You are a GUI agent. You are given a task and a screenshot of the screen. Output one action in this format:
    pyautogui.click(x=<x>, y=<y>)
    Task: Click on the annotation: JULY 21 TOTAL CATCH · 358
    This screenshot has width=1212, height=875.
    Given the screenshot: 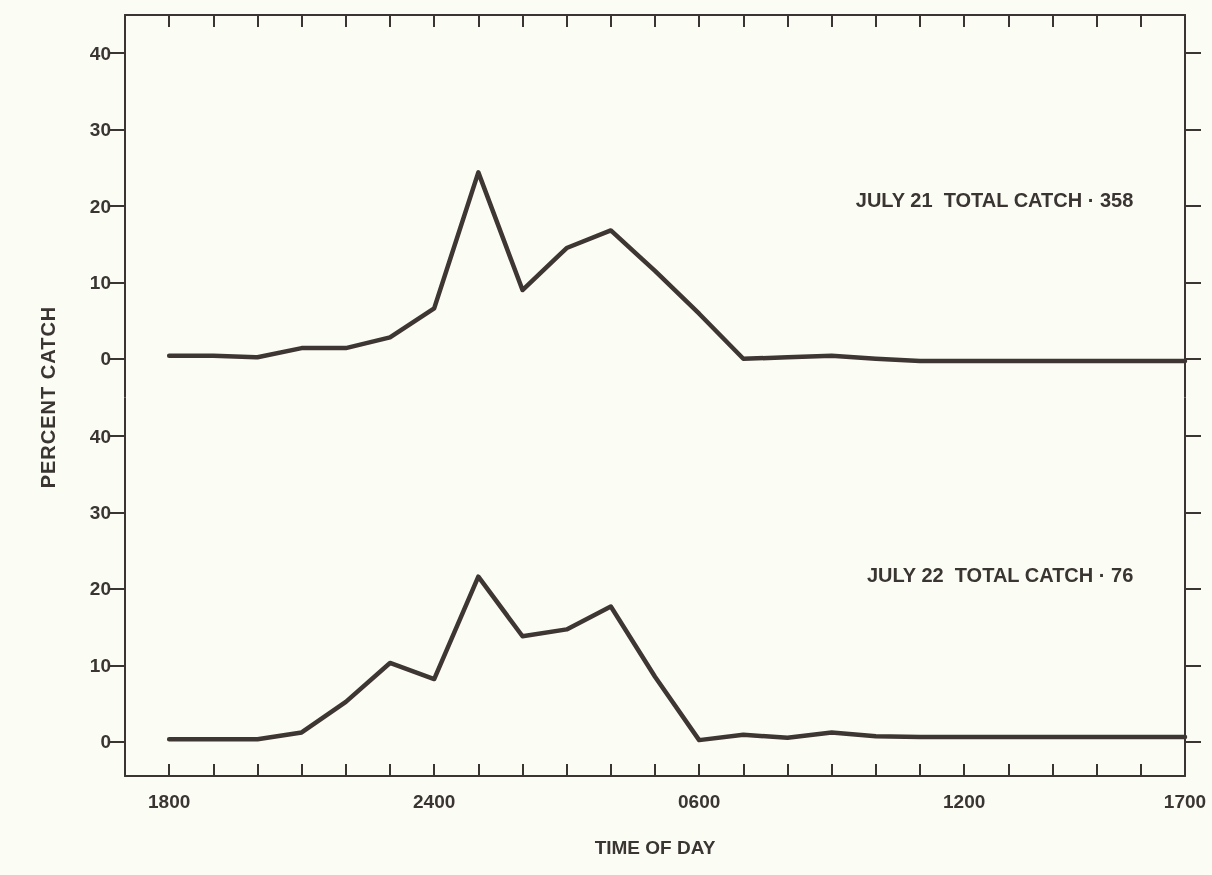 What is the action you would take?
    pyautogui.click(x=994, y=200)
    